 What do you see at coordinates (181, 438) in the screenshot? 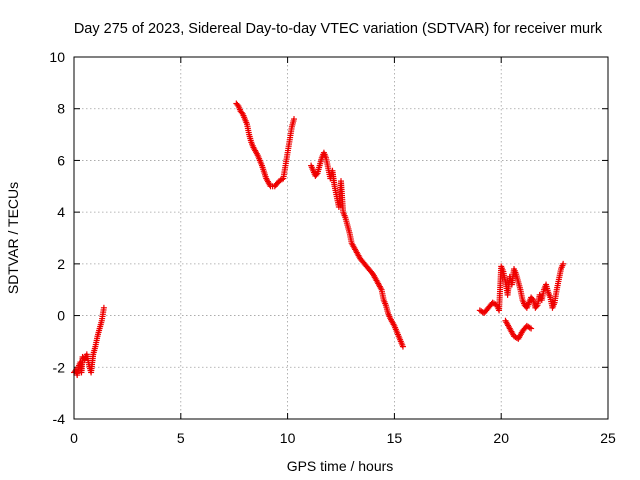
I see `x-tick-label: 5` at bounding box center [181, 438].